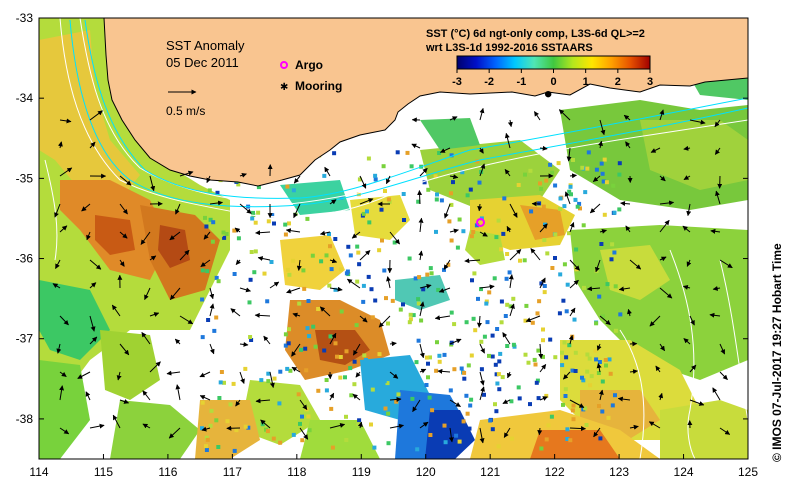  What do you see at coordinates (489, 82) in the screenshot?
I see `colorbar-tick-label: -2` at bounding box center [489, 82].